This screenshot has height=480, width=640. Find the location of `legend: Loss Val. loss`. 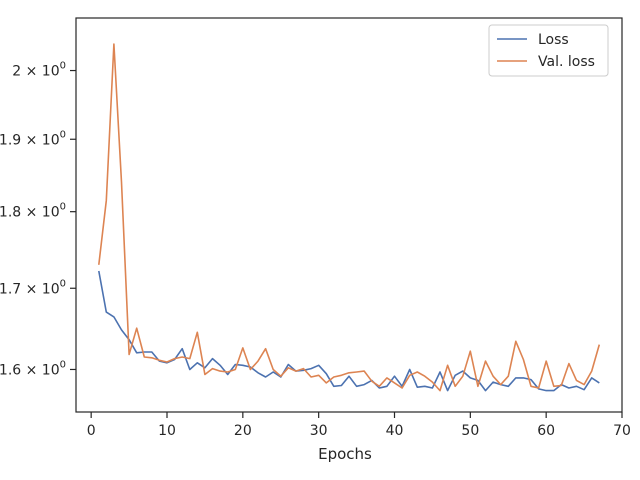

legend: Loss Val. loss is located at coordinates (548, 50).